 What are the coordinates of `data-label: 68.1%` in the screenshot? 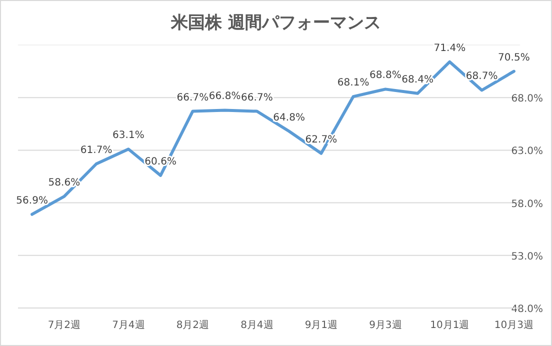 It's located at (353, 83).